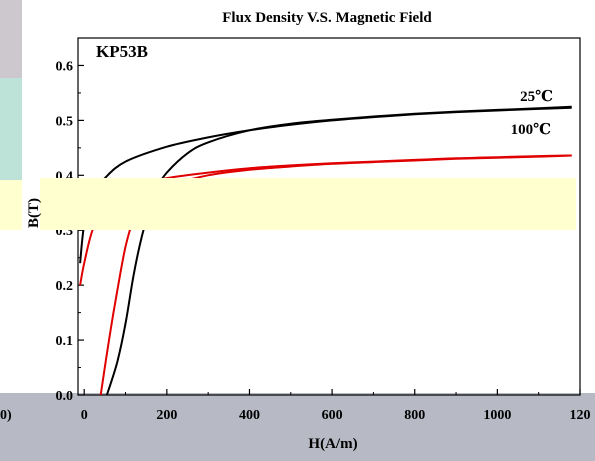  I want to click on yellow-highlight-left, so click(11, 205).